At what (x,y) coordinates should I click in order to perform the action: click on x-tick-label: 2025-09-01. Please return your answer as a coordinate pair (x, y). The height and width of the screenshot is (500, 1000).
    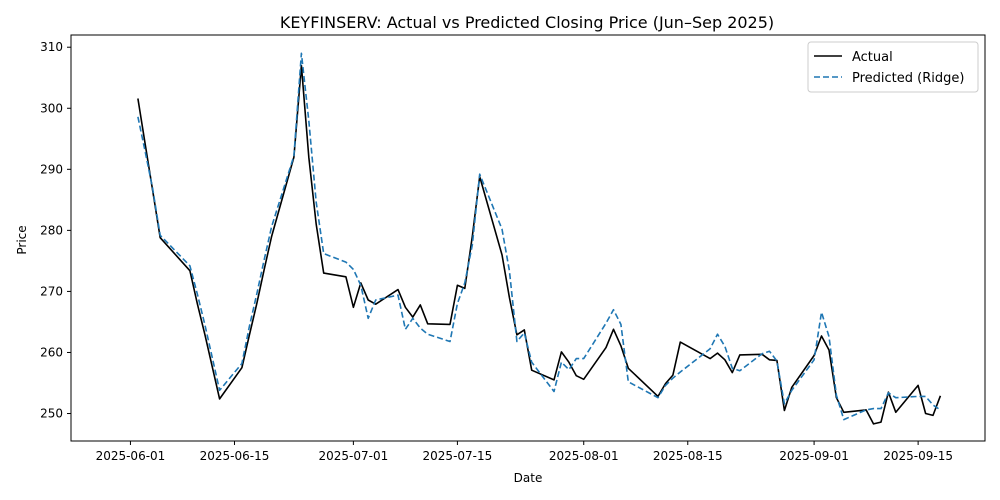
    Looking at the image, I should click on (814, 456).